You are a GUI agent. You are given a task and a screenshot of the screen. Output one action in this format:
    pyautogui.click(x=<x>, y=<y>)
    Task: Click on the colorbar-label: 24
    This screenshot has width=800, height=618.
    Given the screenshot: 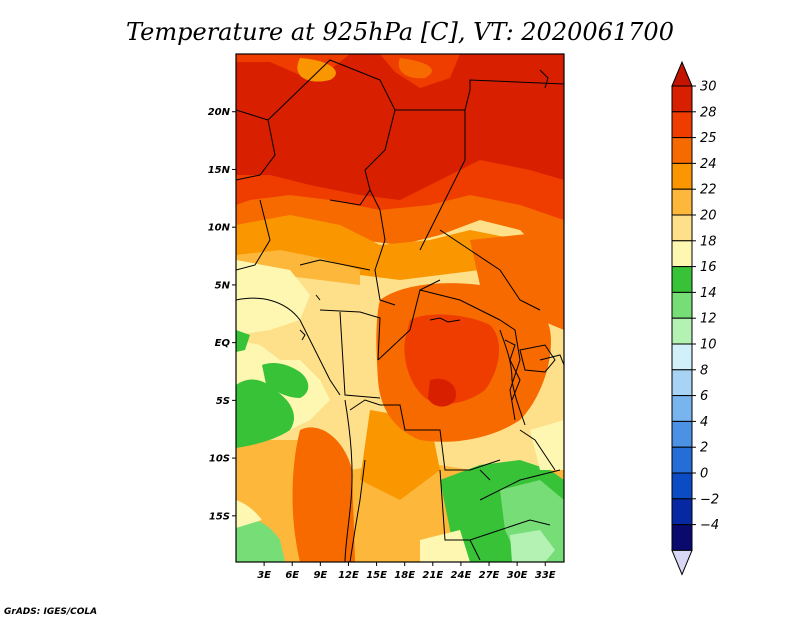 What is the action you would take?
    pyautogui.click(x=708, y=164)
    